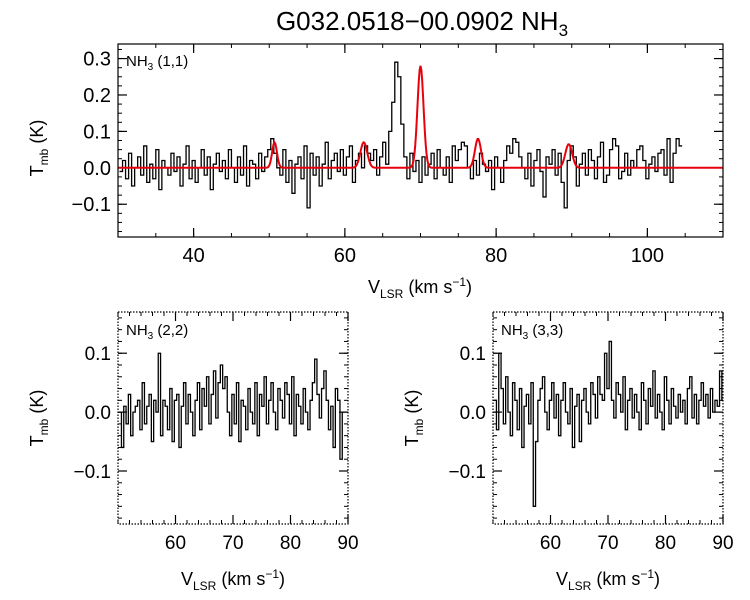  Describe the element at coordinates (563, 30) in the screenshot. I see `figure-title-sub: 3` at that location.